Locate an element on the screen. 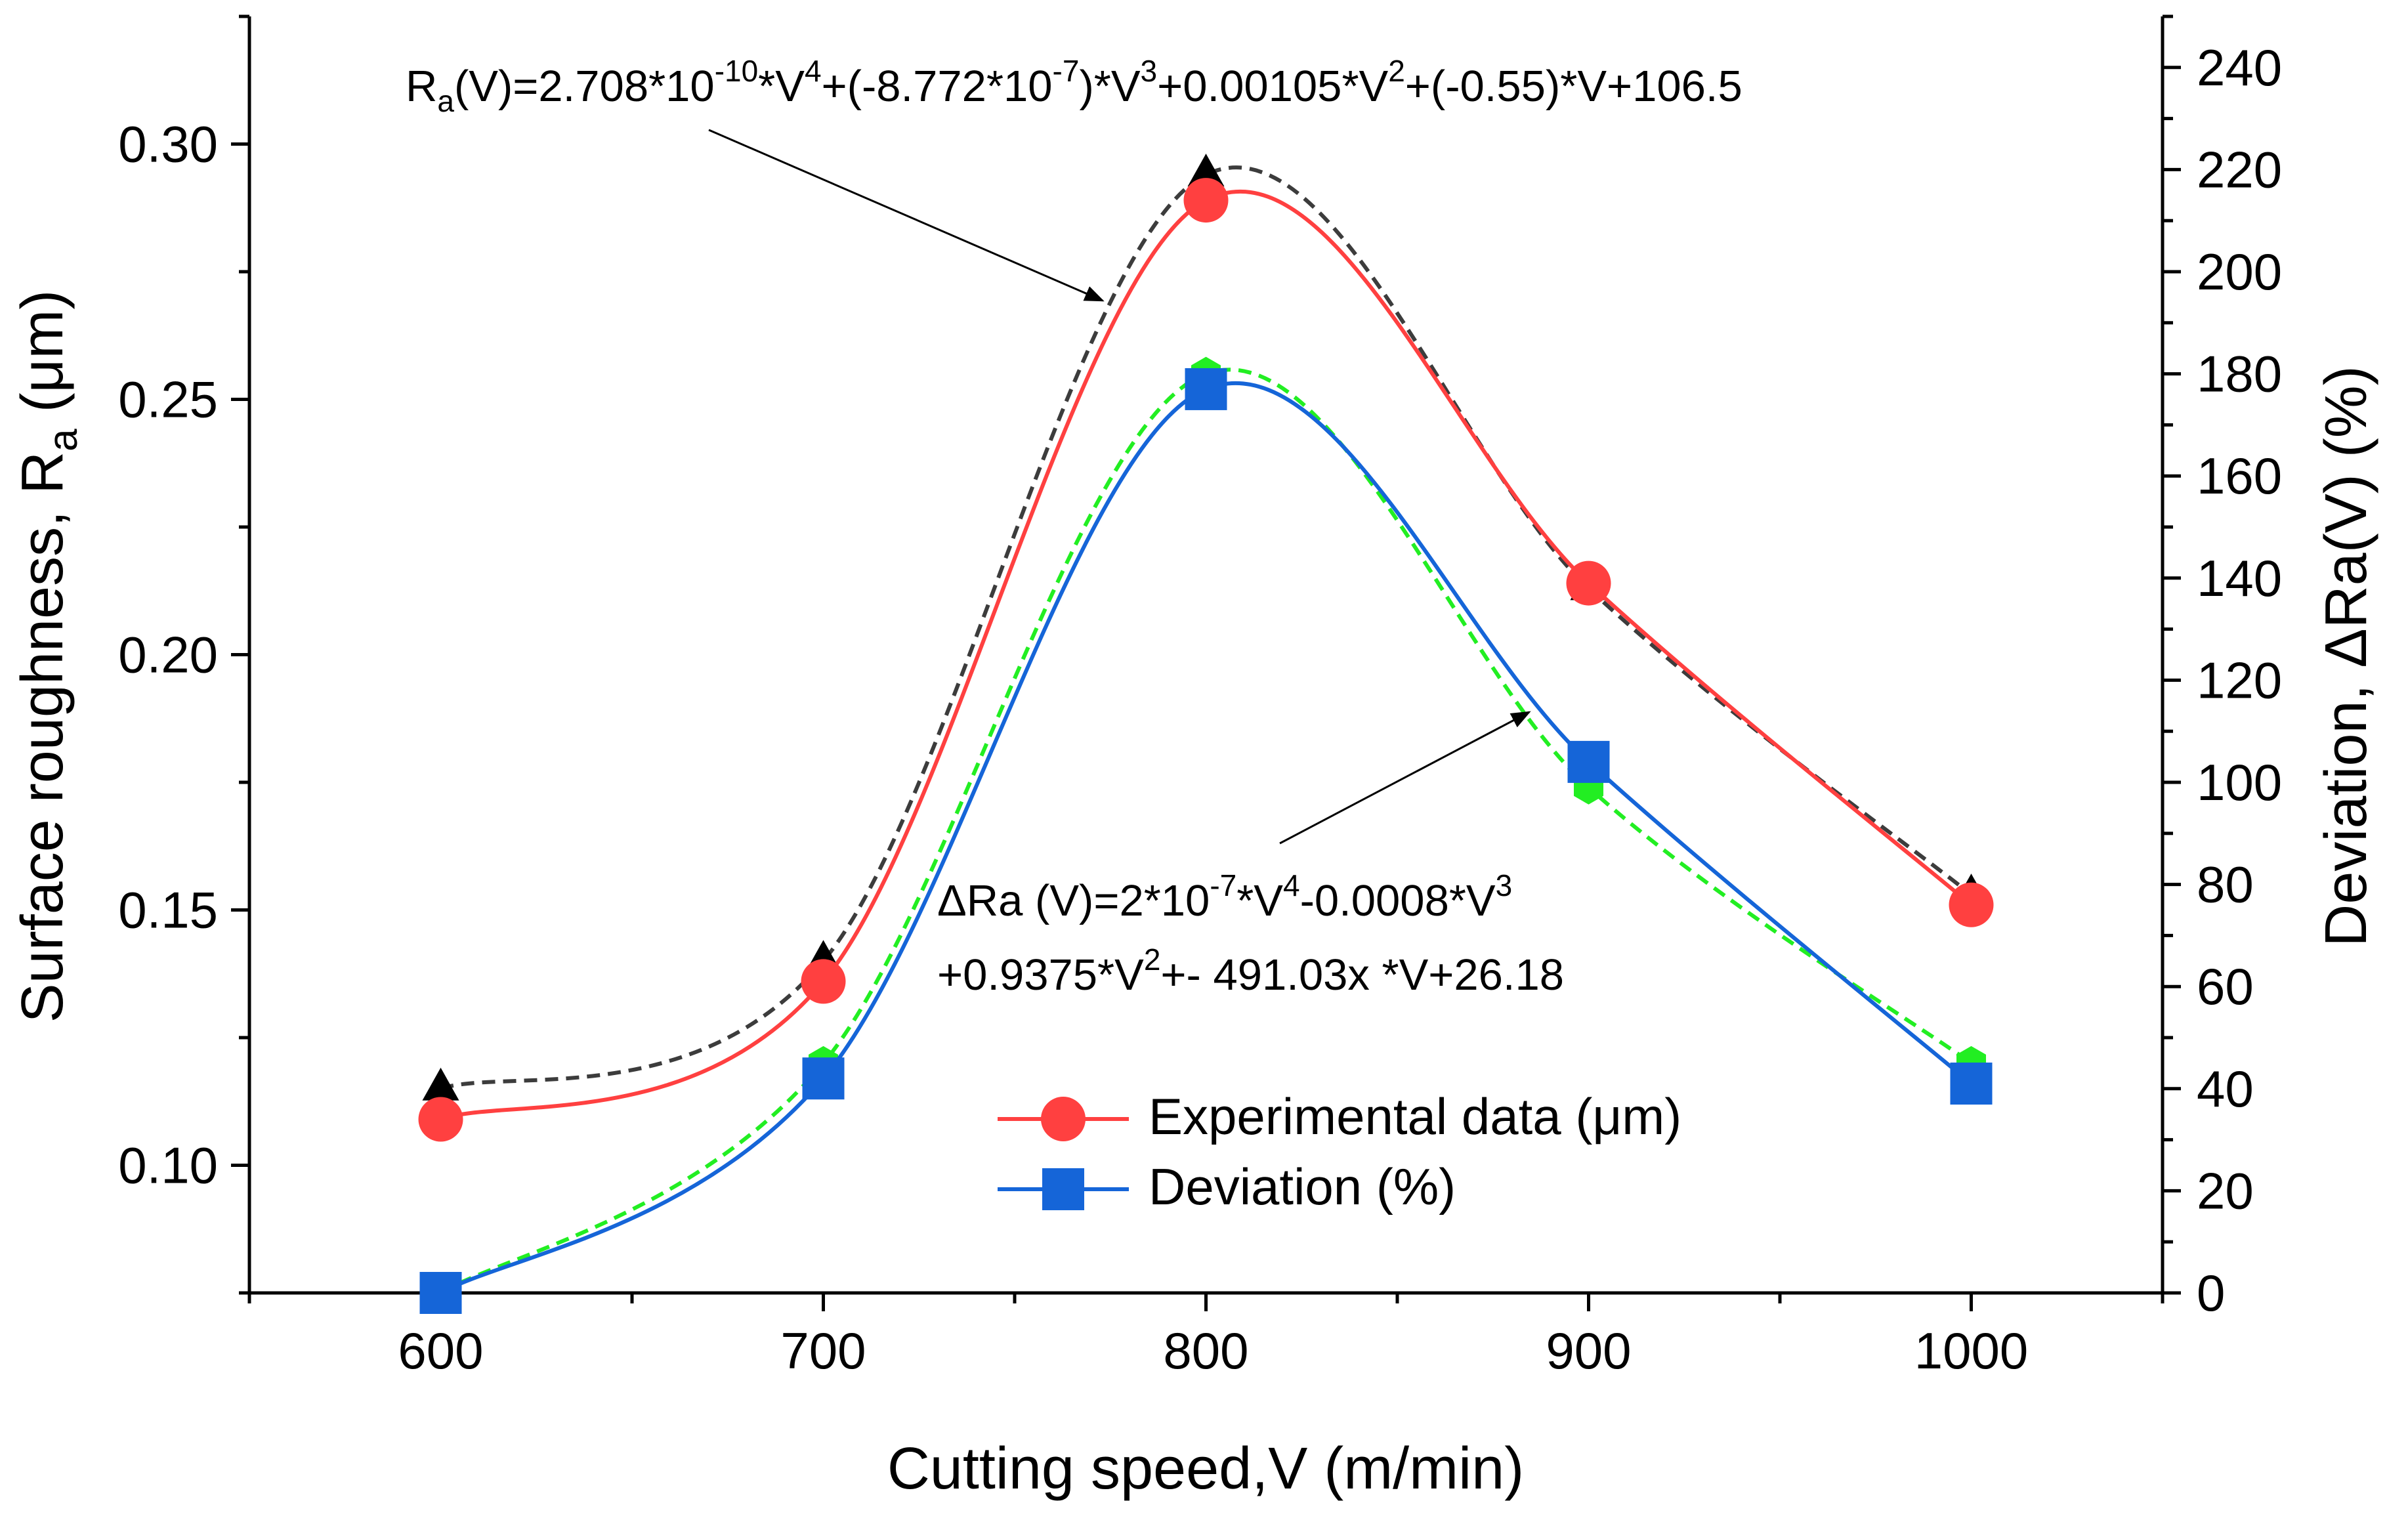 This screenshot has width=2408, height=1520. legend: Experimental data (μm) Deviation (%) is located at coordinates (1339, 1151).